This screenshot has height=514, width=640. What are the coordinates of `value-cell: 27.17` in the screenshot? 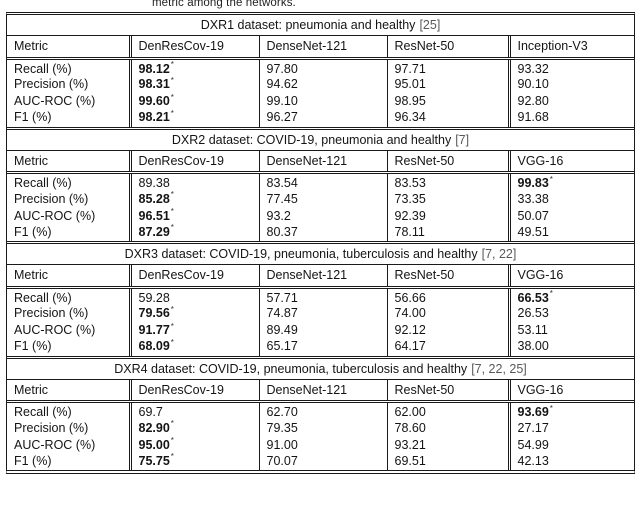 It's located at (570, 427).